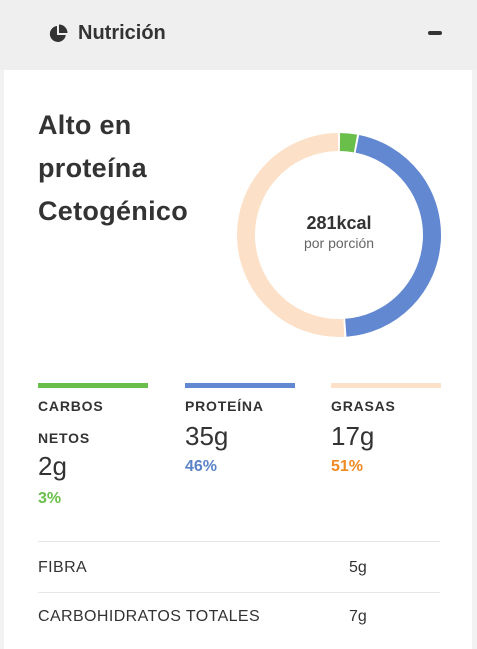  What do you see at coordinates (71, 406) in the screenshot?
I see `carbs-label: CARBOS` at bounding box center [71, 406].